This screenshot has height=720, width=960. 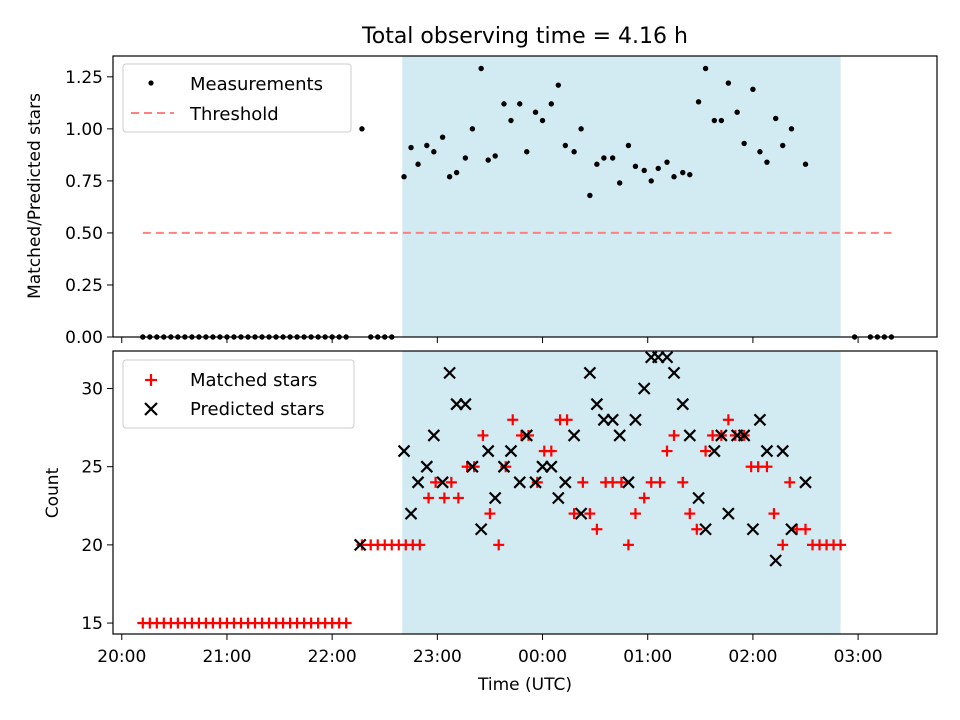 I want to click on x-tick-label: 20:00, so click(x=121, y=657).